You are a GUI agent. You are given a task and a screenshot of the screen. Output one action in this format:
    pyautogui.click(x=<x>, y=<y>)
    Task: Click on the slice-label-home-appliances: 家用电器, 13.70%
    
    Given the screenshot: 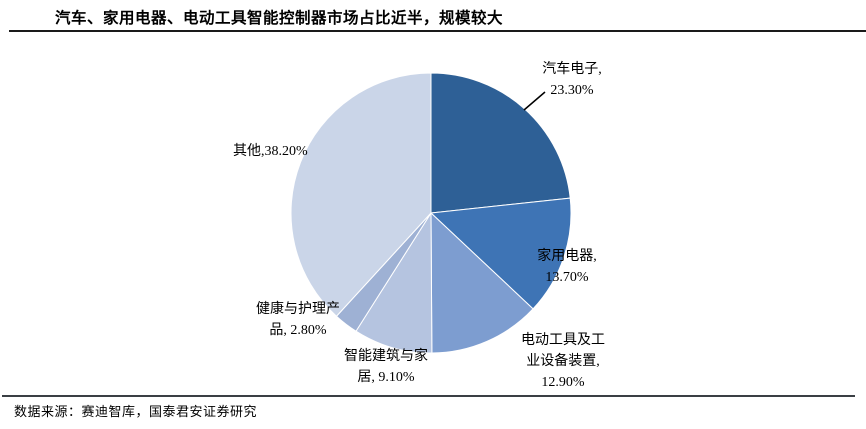 What is the action you would take?
    pyautogui.click(x=567, y=267)
    